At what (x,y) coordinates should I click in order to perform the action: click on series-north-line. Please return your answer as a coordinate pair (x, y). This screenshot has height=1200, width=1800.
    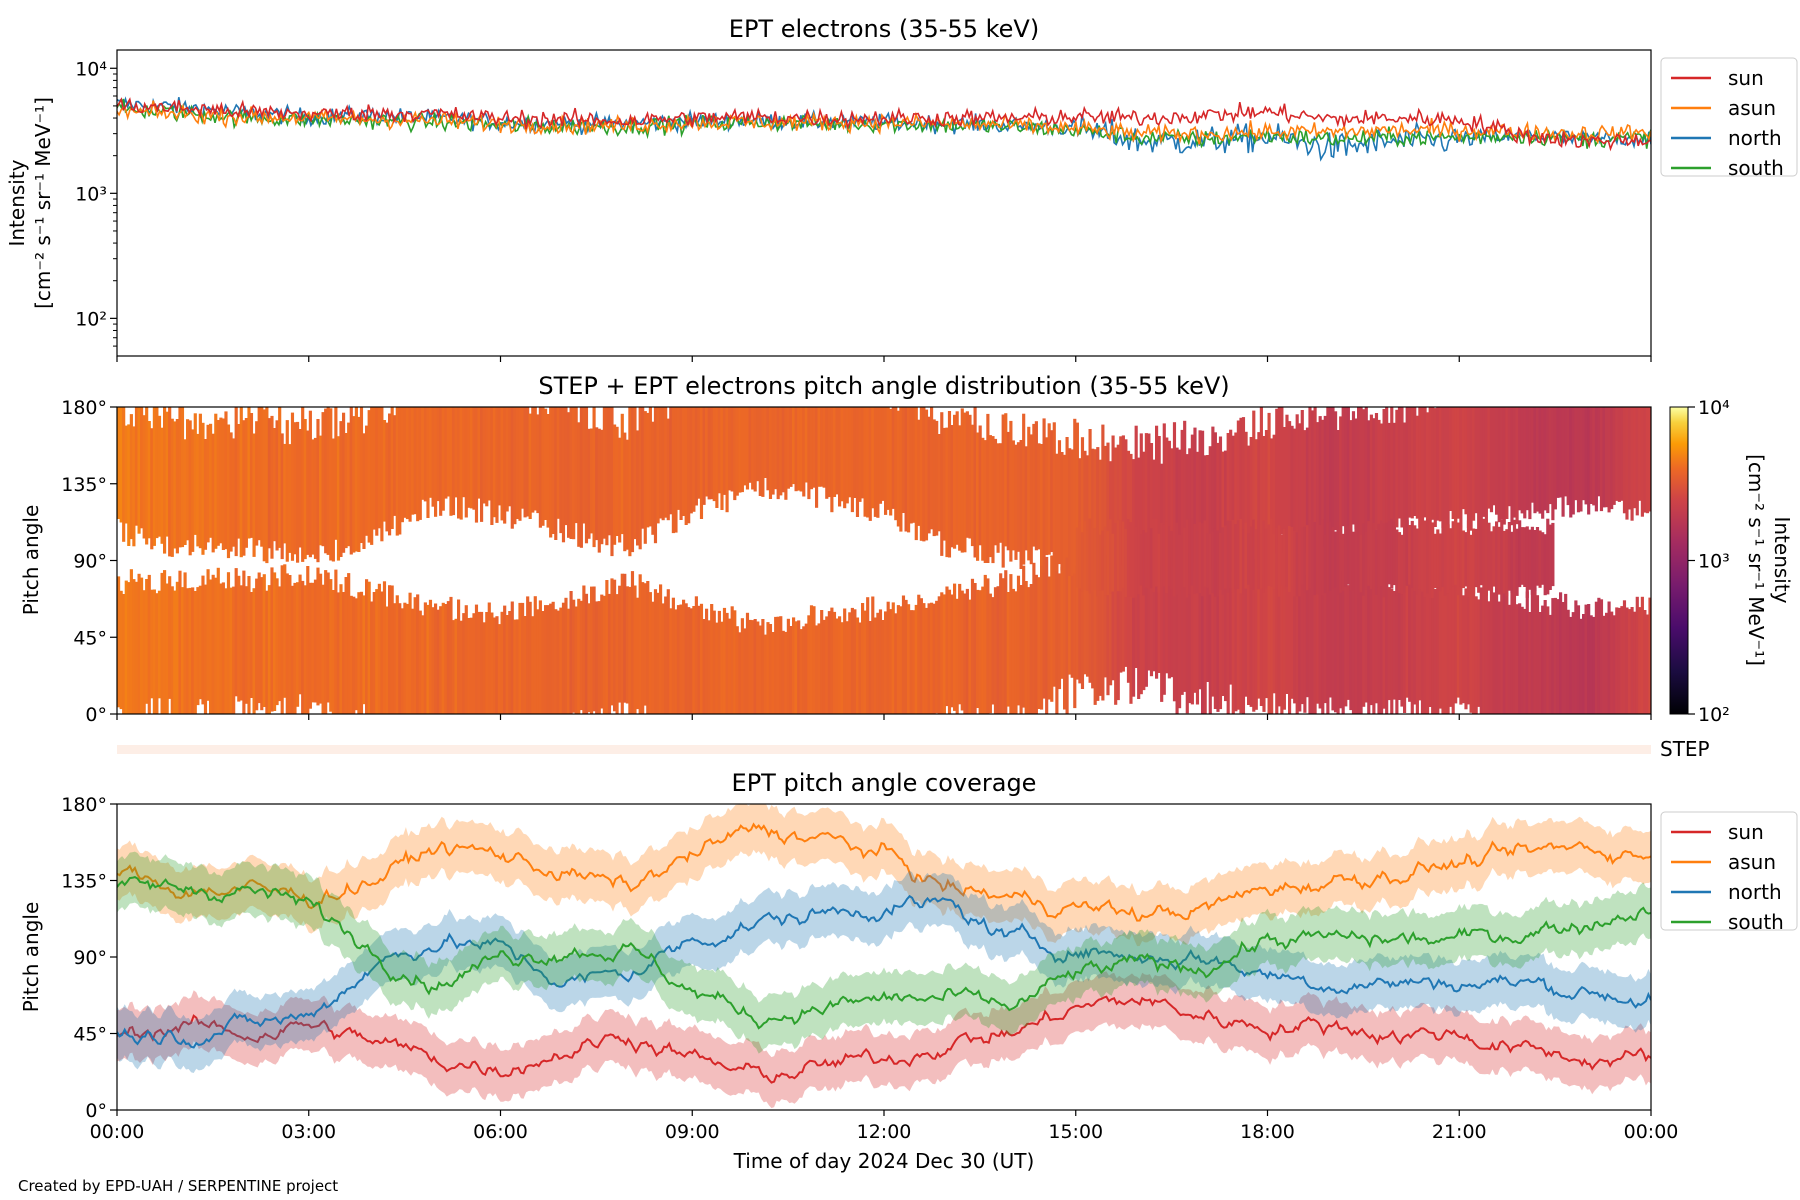
    Looking at the image, I should click on (884, 971).